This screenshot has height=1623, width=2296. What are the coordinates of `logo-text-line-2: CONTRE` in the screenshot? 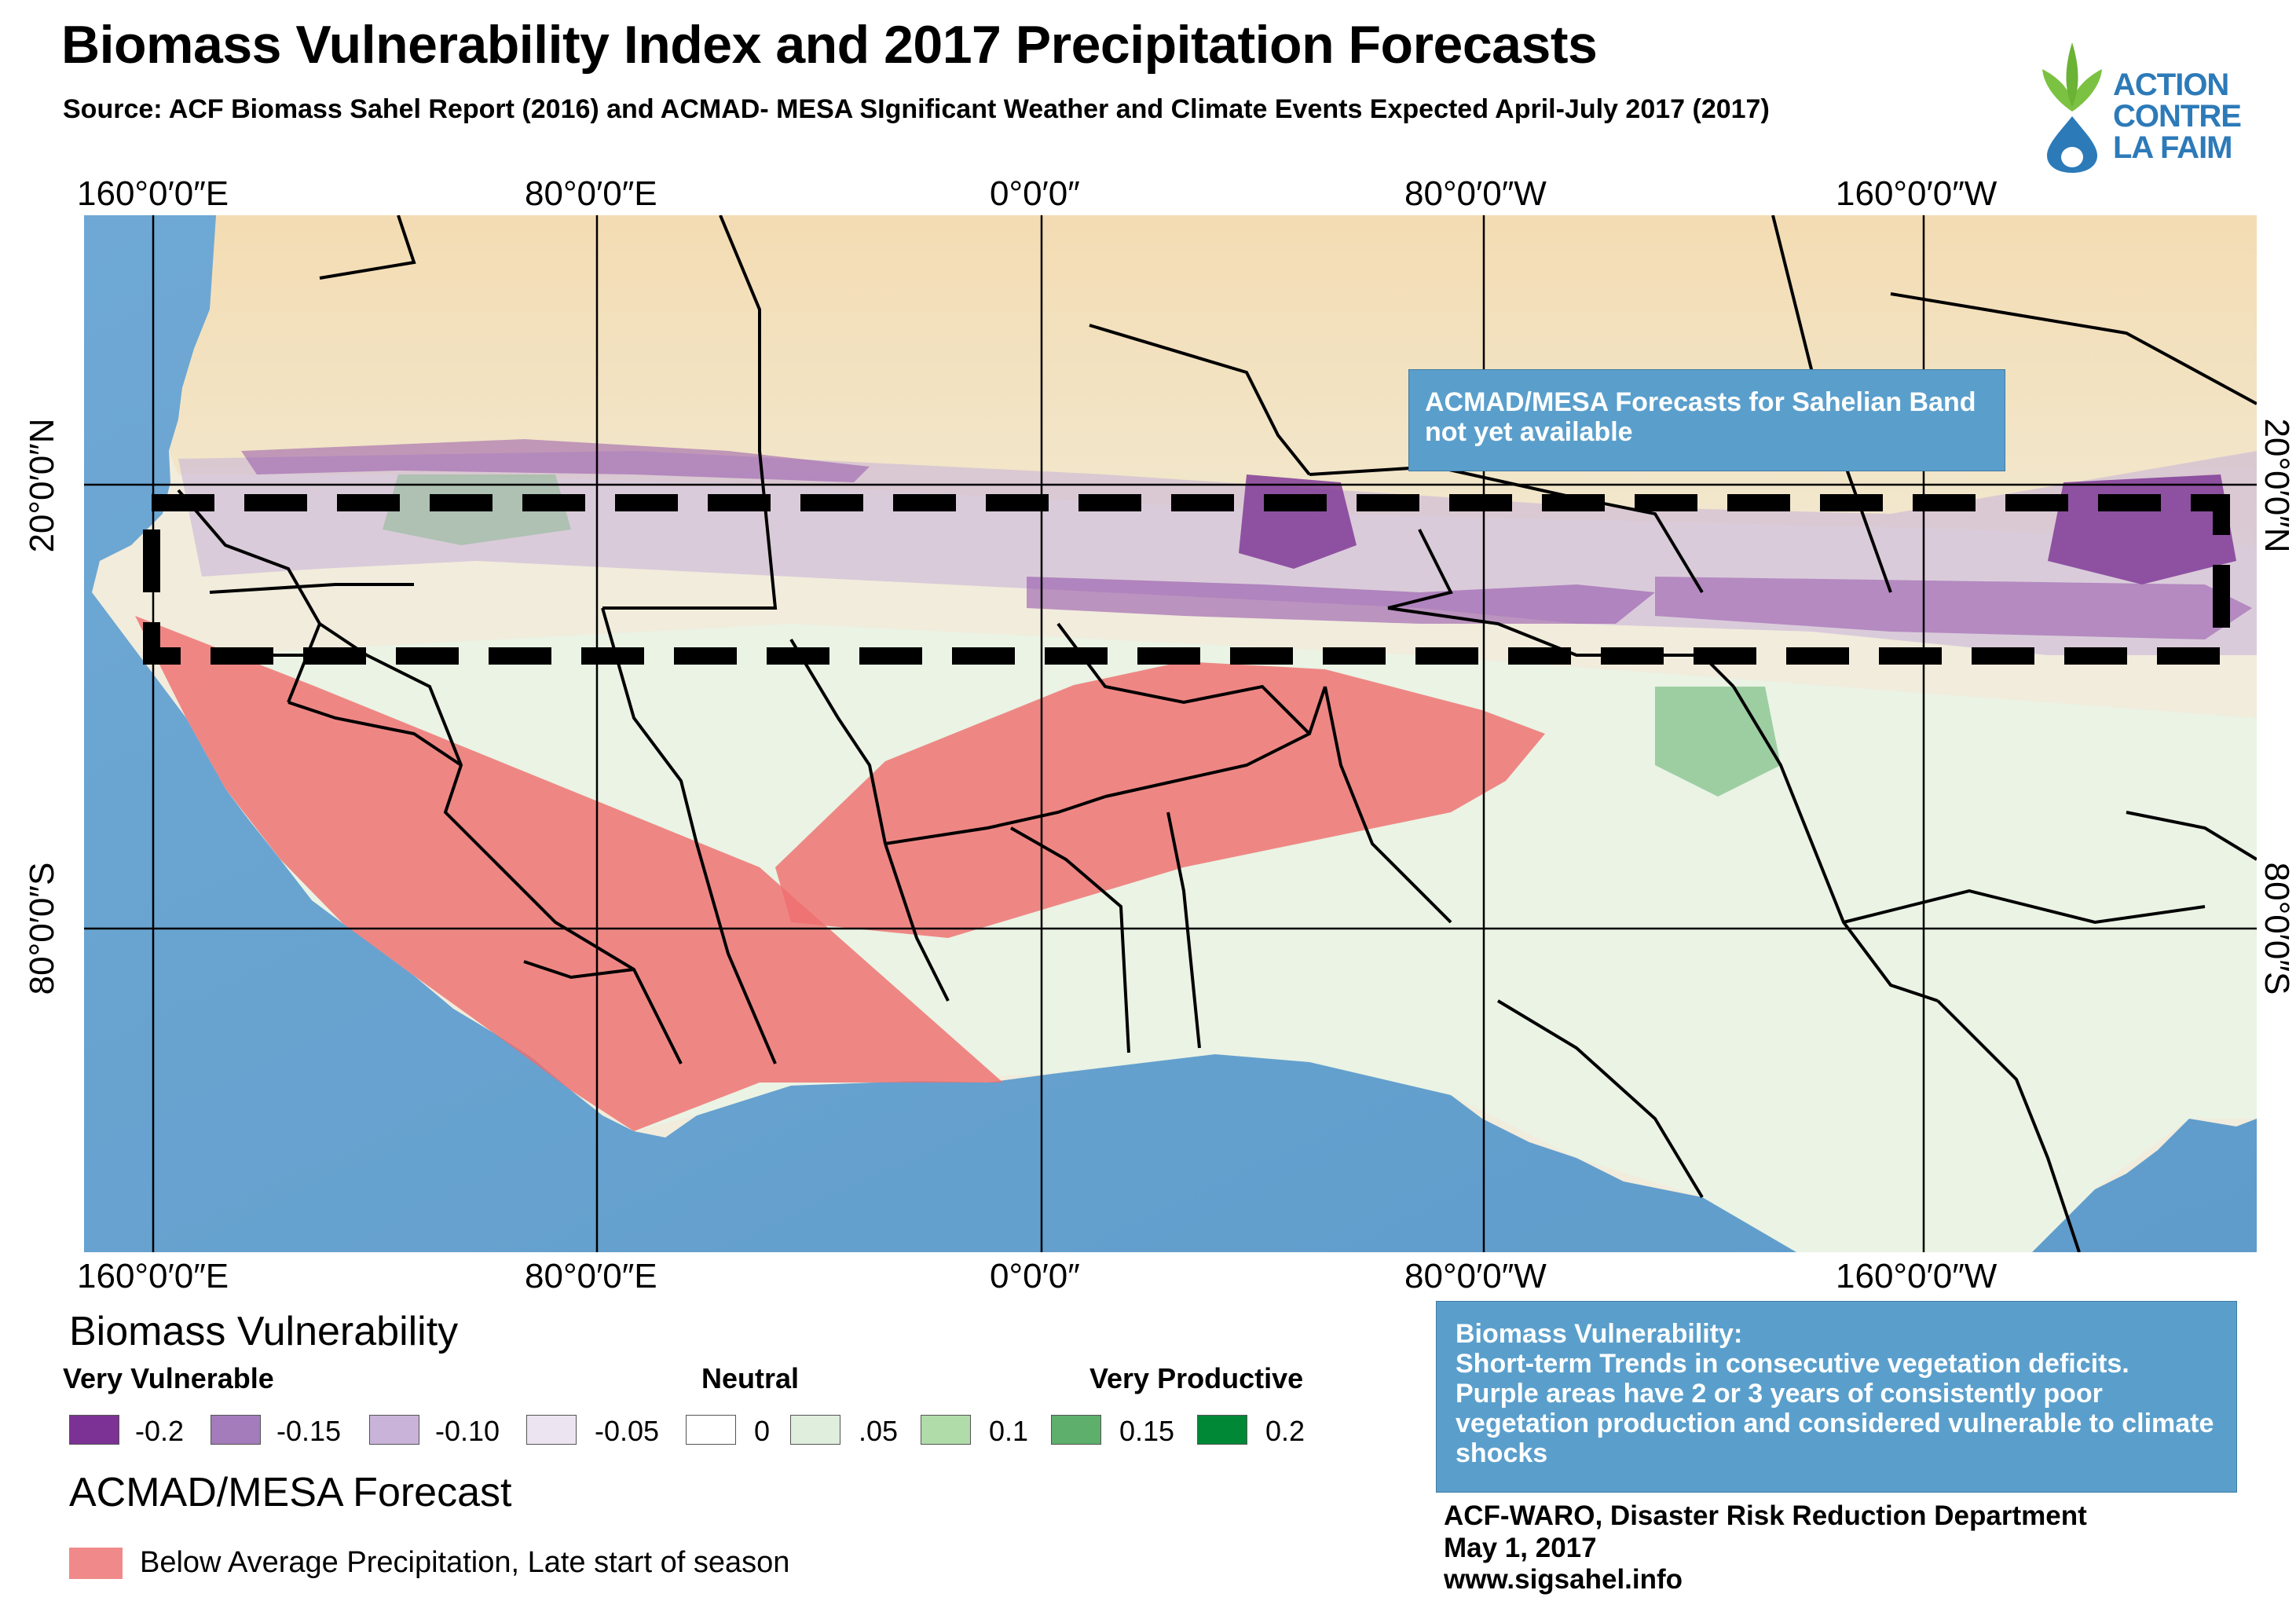 It's located at (2177, 116).